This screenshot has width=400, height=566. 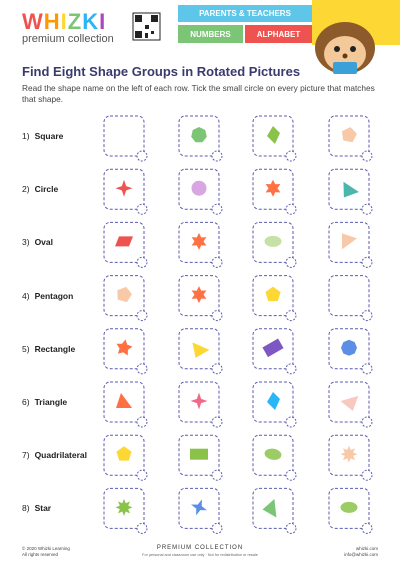 I want to click on logo-letter: W, so click(x=33, y=21).